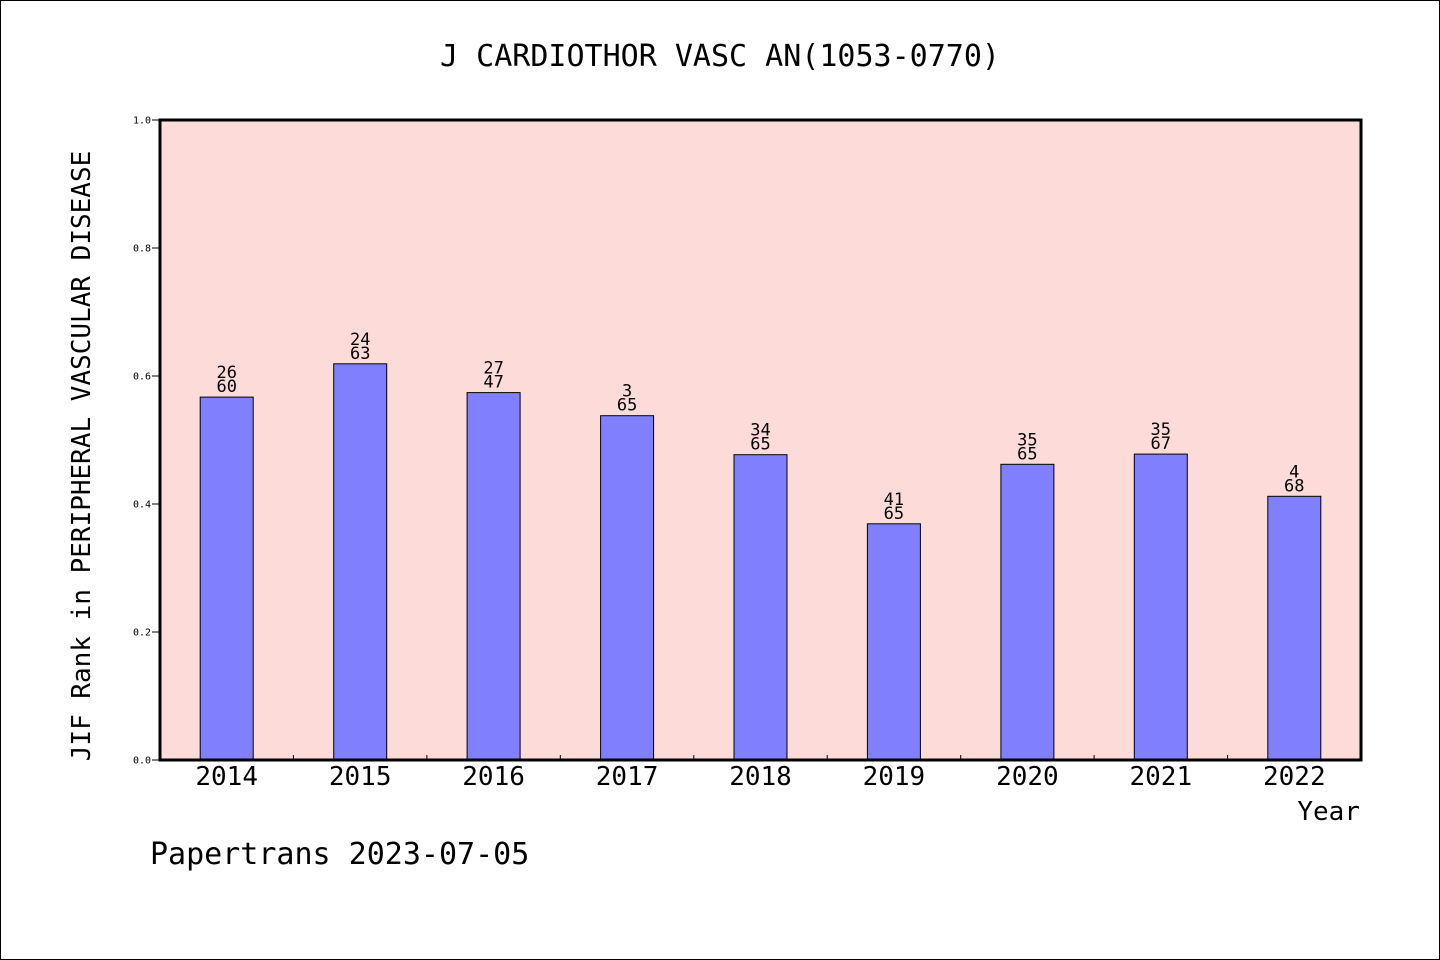 This screenshot has height=960, width=1440. What do you see at coordinates (1027, 454) in the screenshot?
I see `bar-label-total-2020: 65` at bounding box center [1027, 454].